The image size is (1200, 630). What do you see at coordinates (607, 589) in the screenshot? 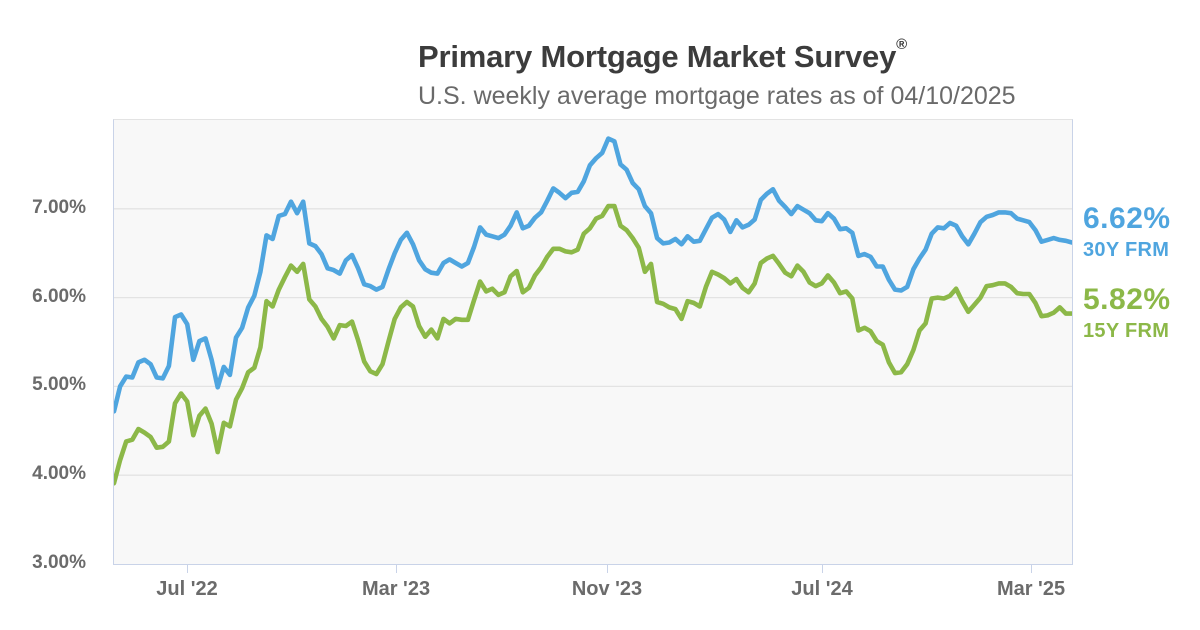
I see `x-axis-label-Nov '23: Nov '23` at bounding box center [607, 589].